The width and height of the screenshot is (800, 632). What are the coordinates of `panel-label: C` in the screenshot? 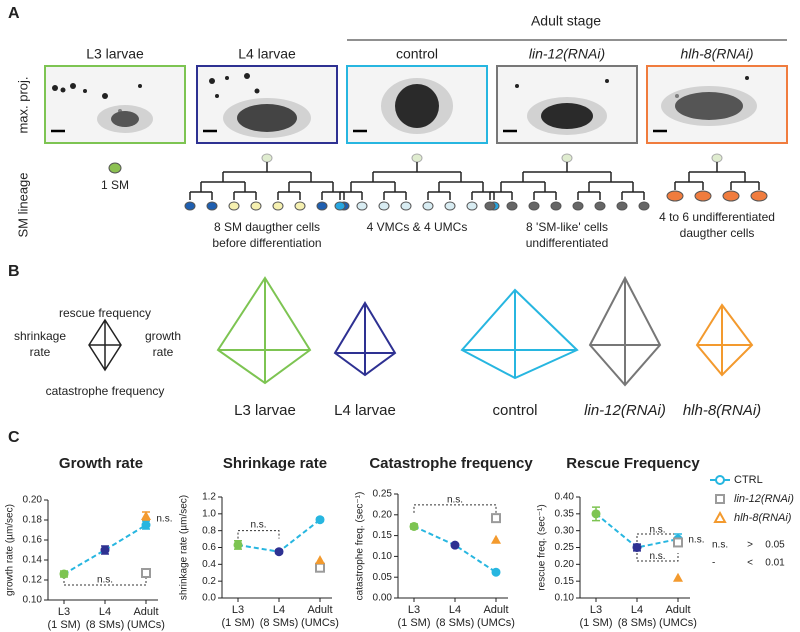 It's located at (14, 437).